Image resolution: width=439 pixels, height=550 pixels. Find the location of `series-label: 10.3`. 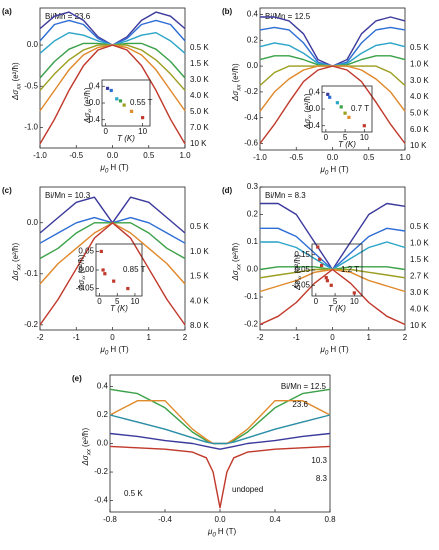

series-label: 10.3 is located at coordinates (319, 460).